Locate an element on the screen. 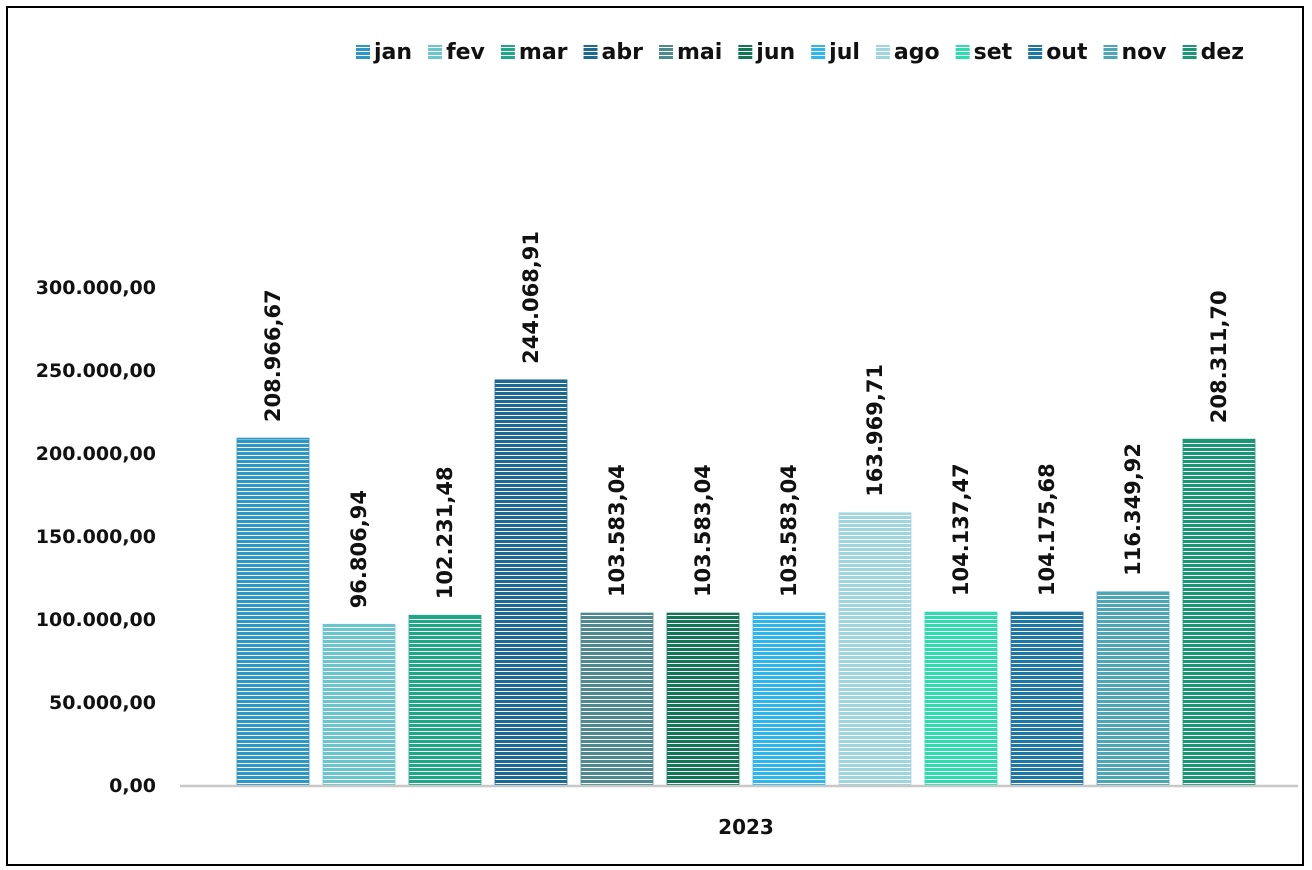 The image size is (1312, 870). legend-swatch-out is located at coordinates (1035, 52).